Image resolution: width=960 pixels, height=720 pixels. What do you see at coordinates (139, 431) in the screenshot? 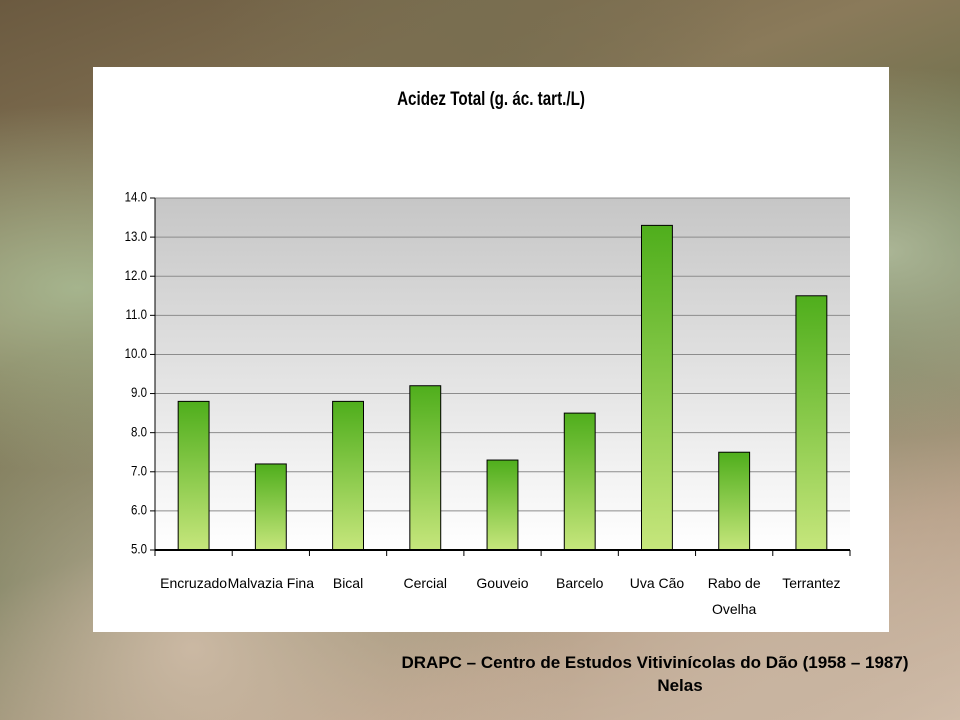
I see `y-tick-label: 8.0` at bounding box center [139, 431].